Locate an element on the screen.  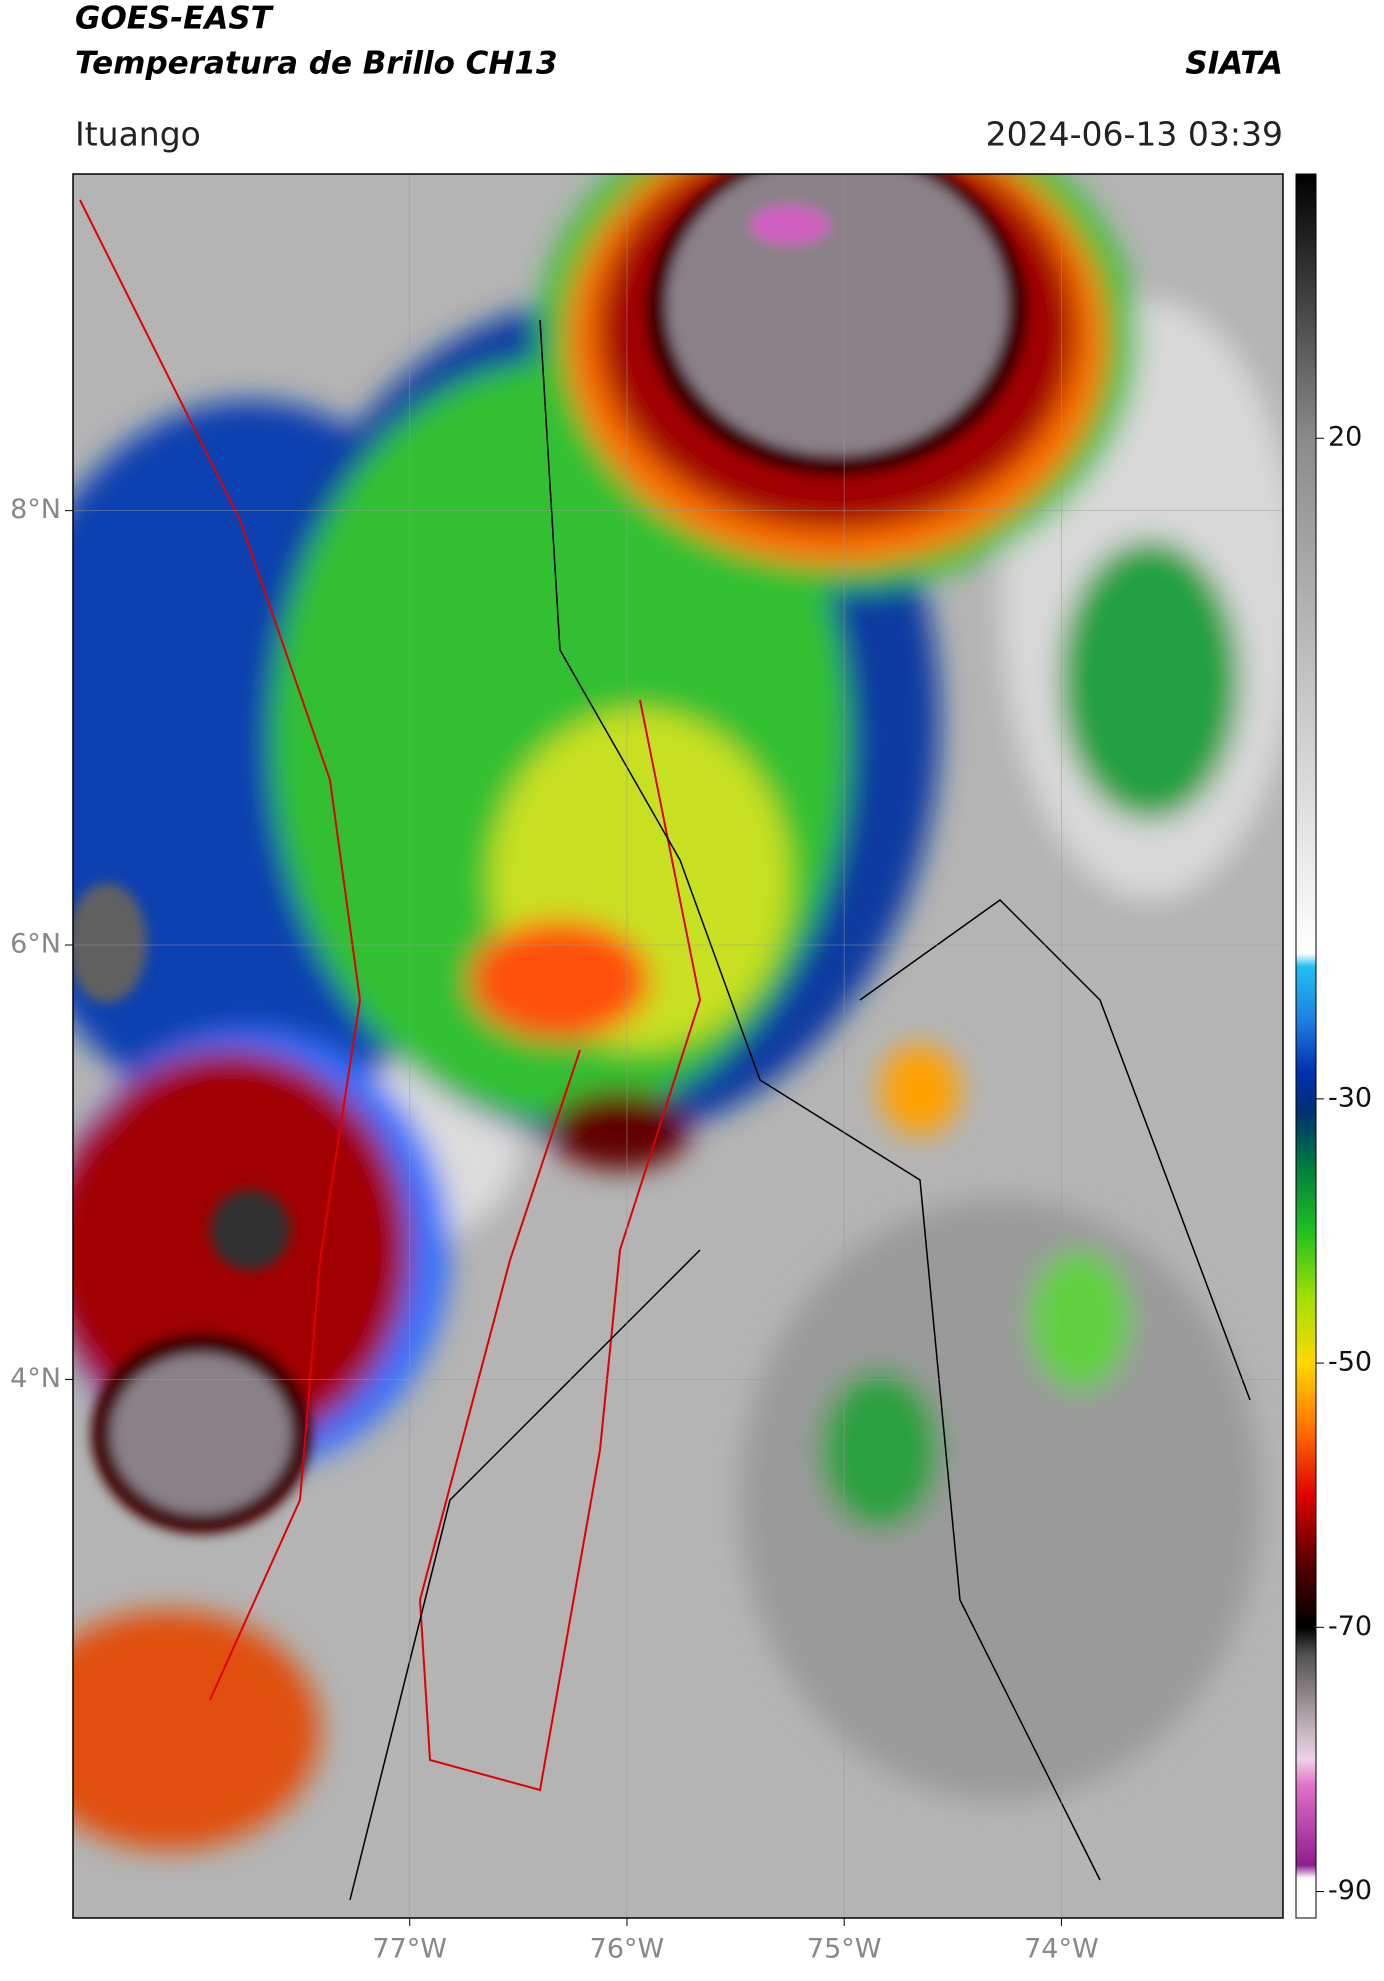
location: Ituango is located at coordinates (138, 134).